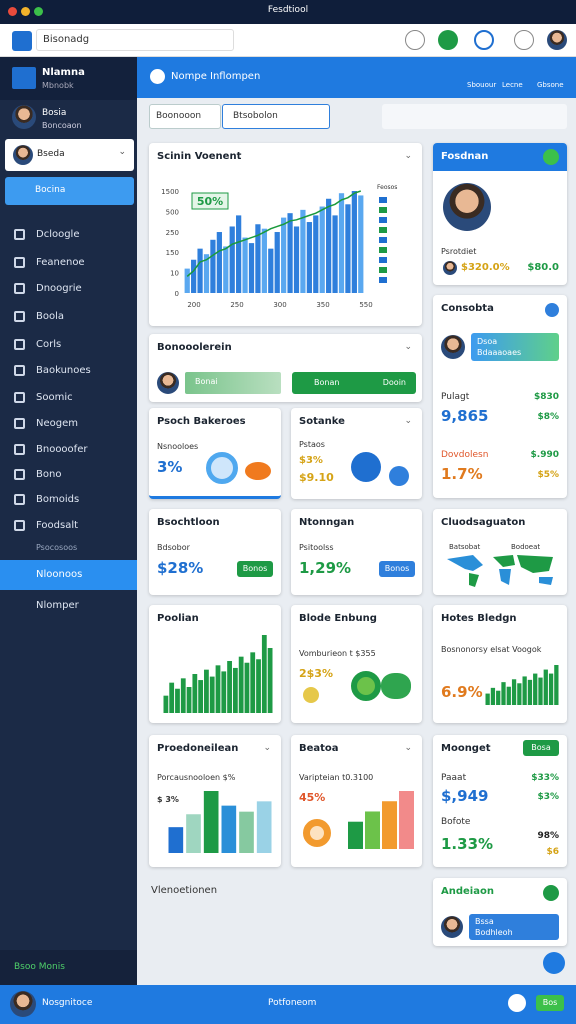 Image resolution: width=576 pixels, height=1024 pixels. I want to click on button-text: Bonan, so click(327, 382).